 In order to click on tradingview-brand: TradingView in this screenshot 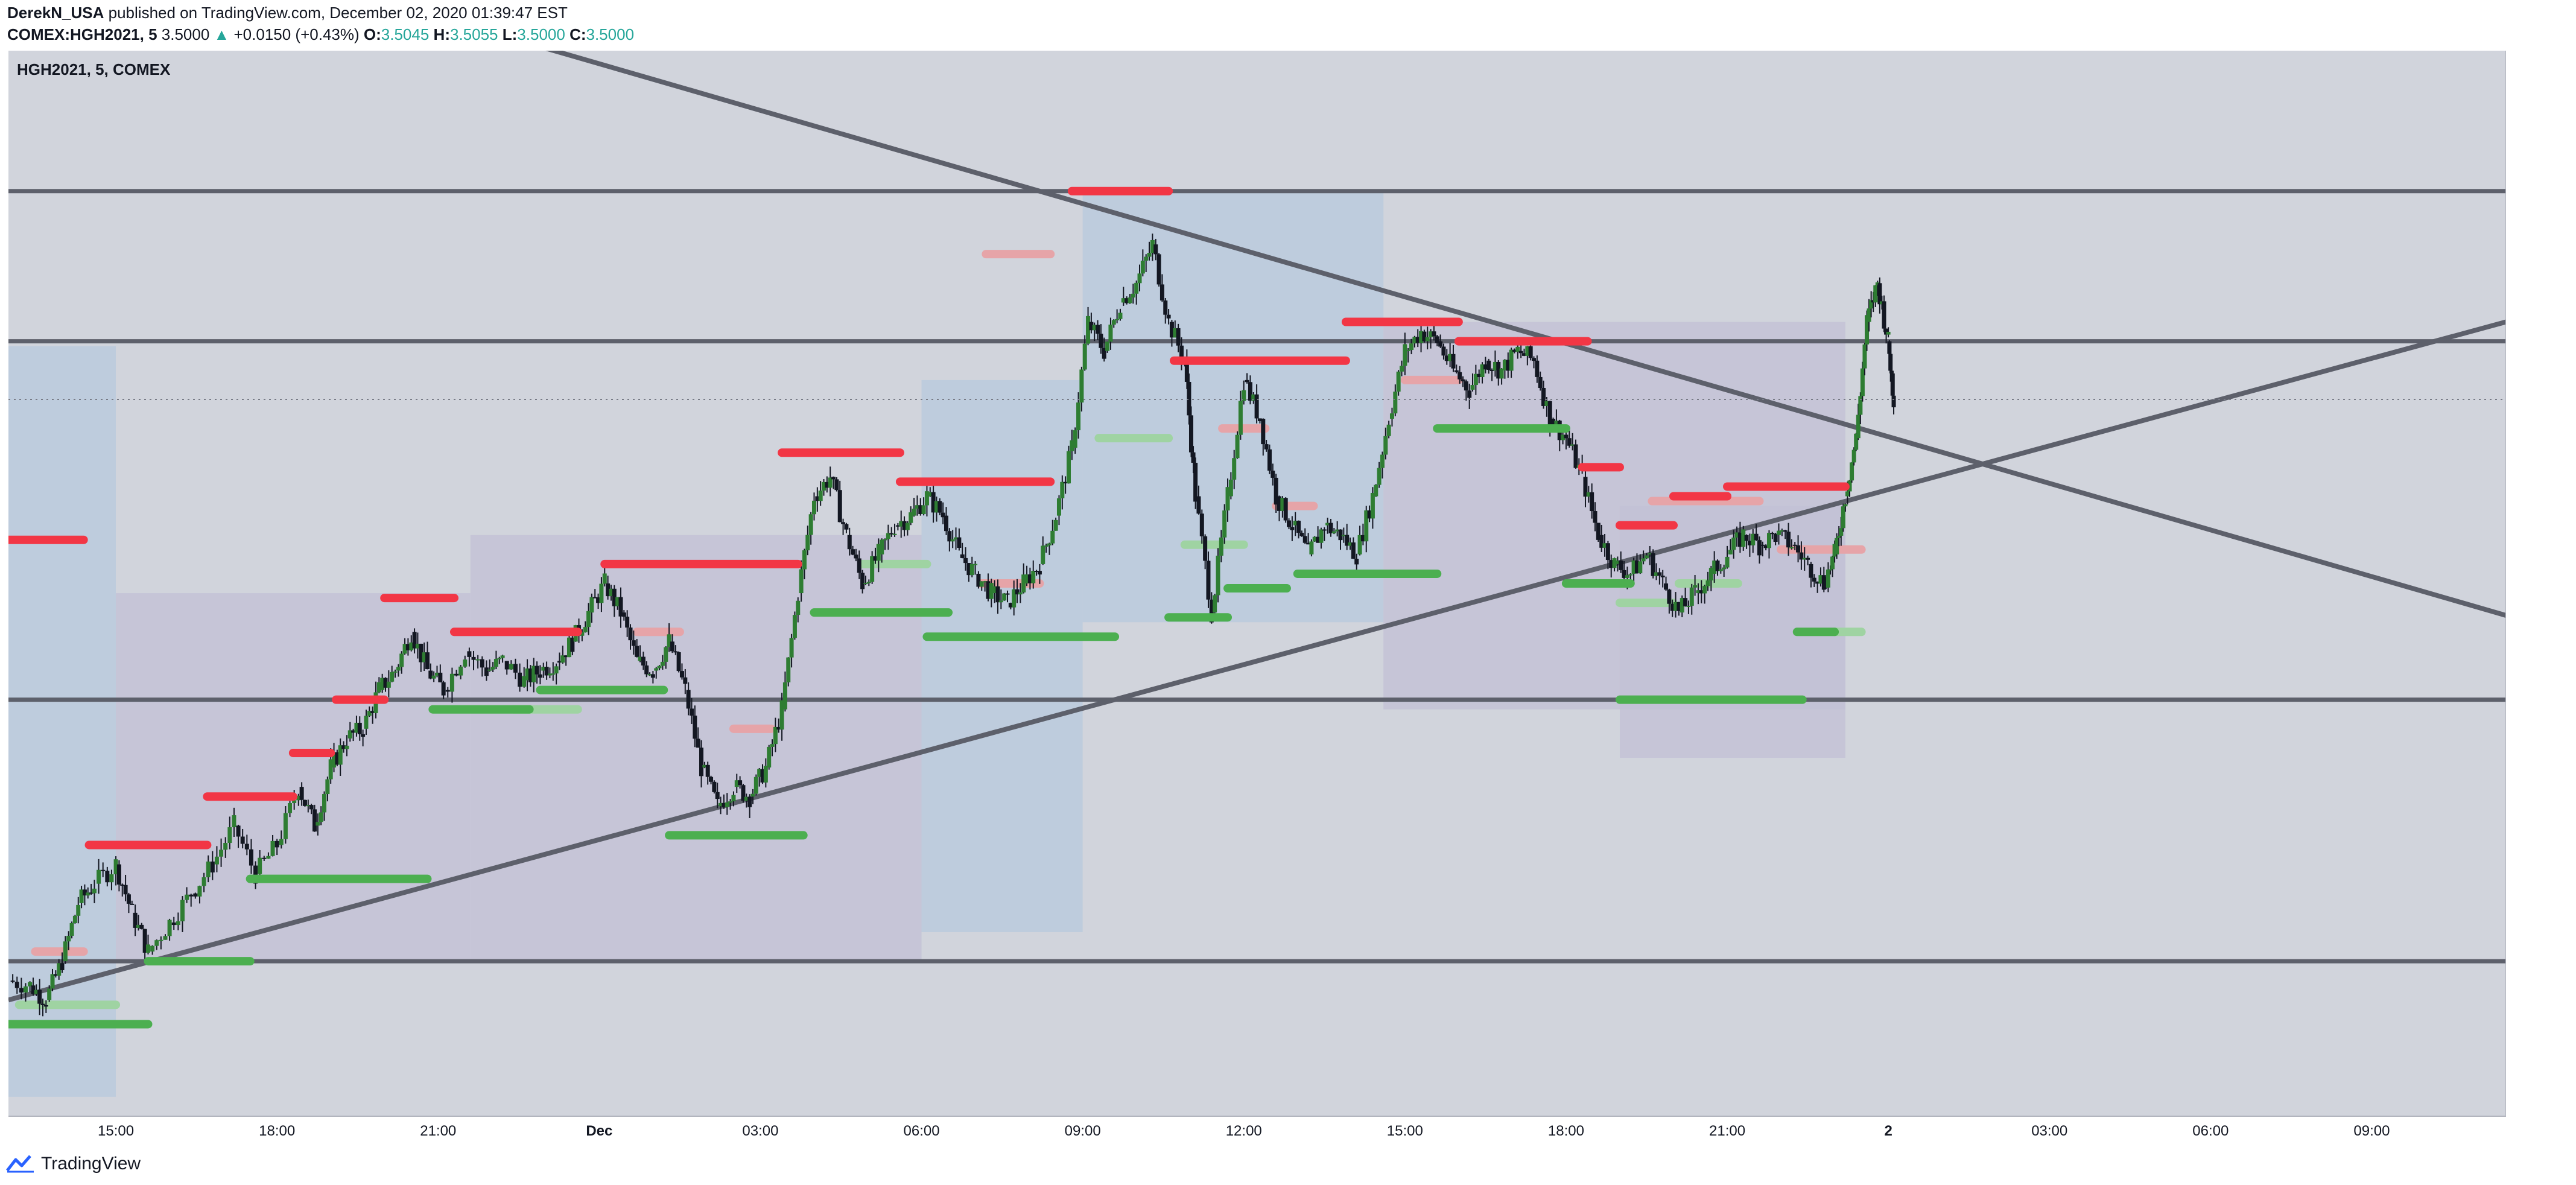, I will do `click(91, 1164)`.